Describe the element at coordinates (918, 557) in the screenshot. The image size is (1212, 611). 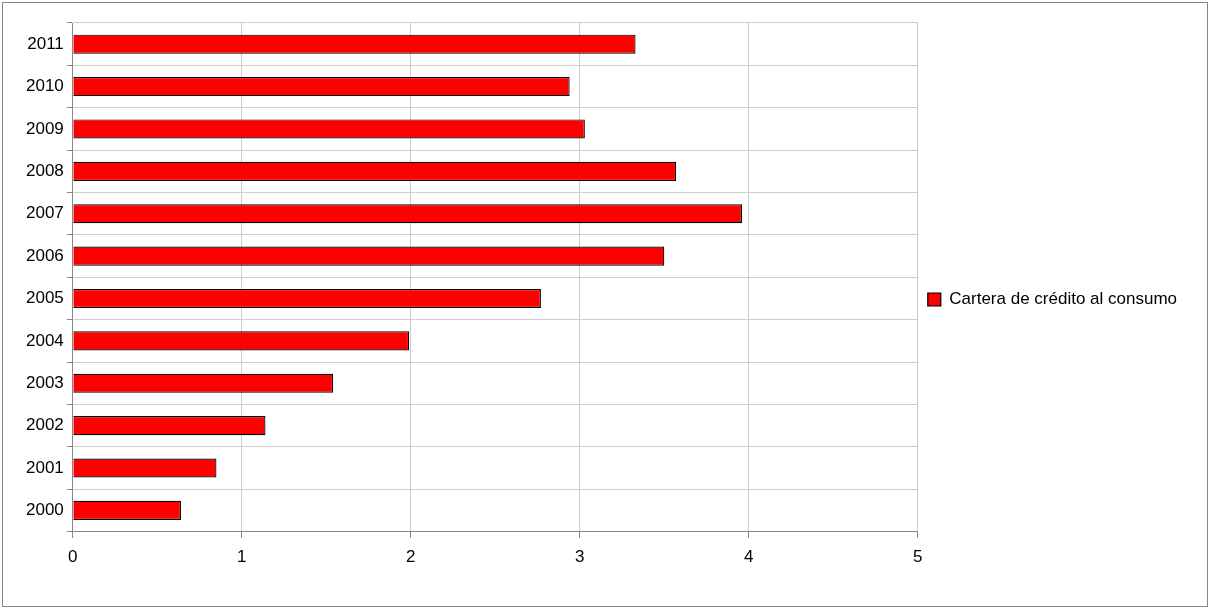
I see `x-tick-label: 5` at that location.